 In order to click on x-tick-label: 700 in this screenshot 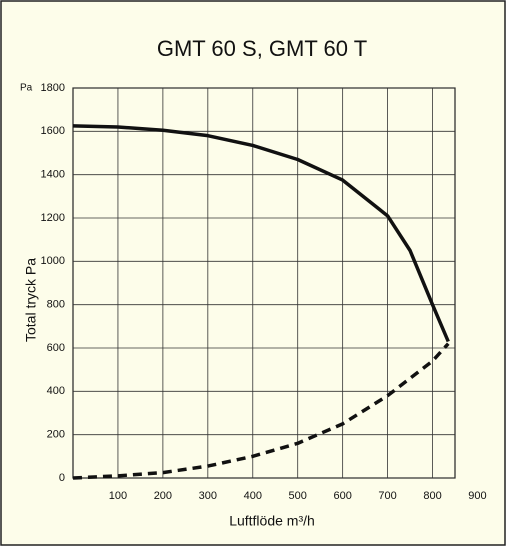, I will do `click(387, 496)`.